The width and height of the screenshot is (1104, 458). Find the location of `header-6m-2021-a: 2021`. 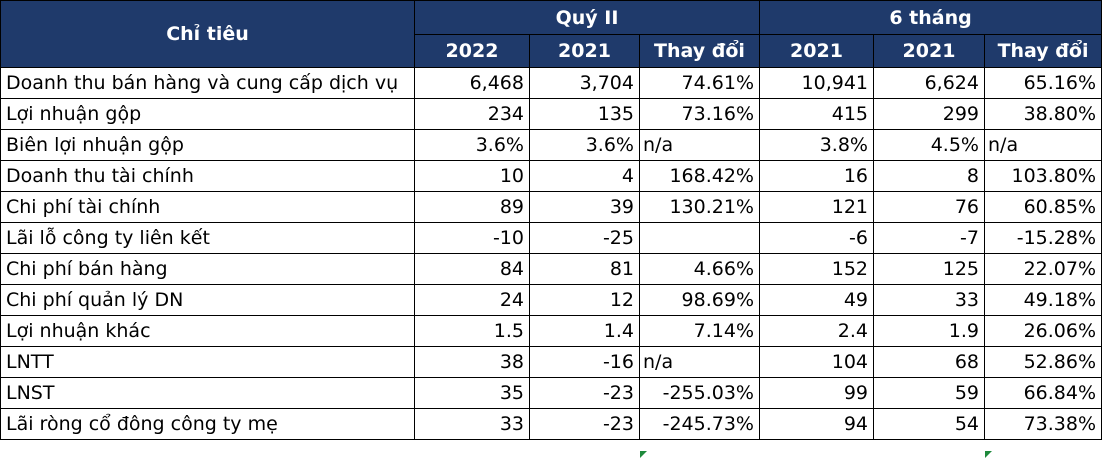

header-6m-2021-a: 2021 is located at coordinates (816, 51).